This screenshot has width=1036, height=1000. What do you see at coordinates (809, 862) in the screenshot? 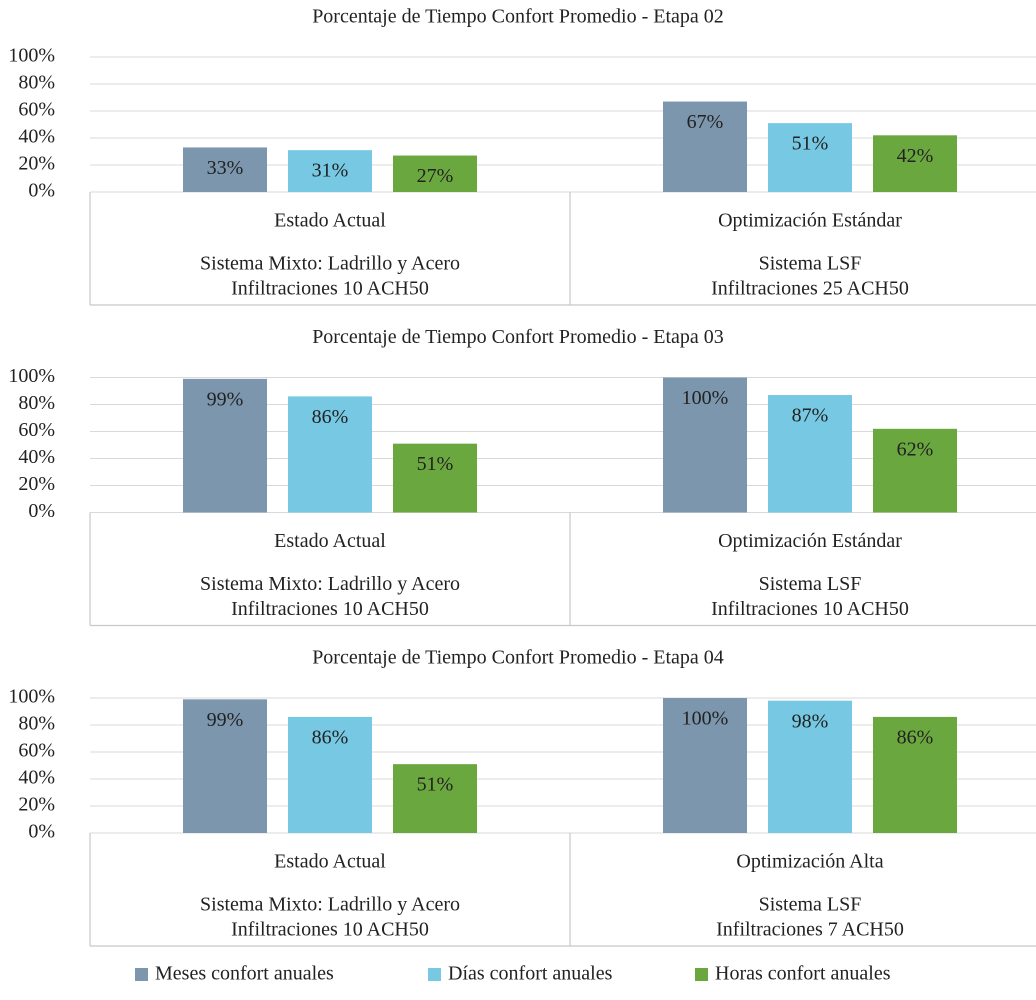
I see `category-label: Optimización Alta` at bounding box center [809, 862].